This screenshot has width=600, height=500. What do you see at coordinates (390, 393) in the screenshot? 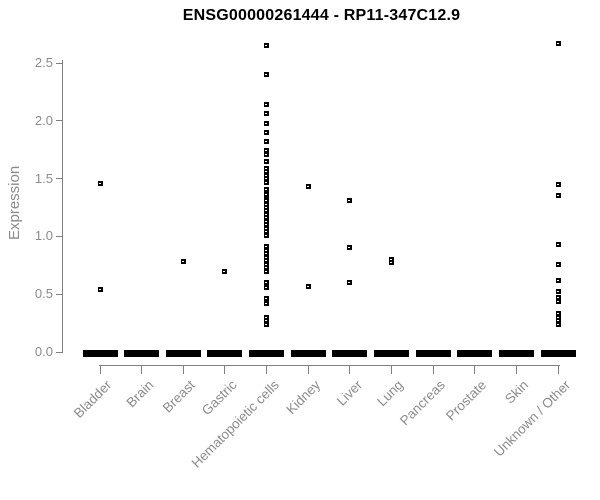
I see `x-category-label: Lung` at bounding box center [390, 393].